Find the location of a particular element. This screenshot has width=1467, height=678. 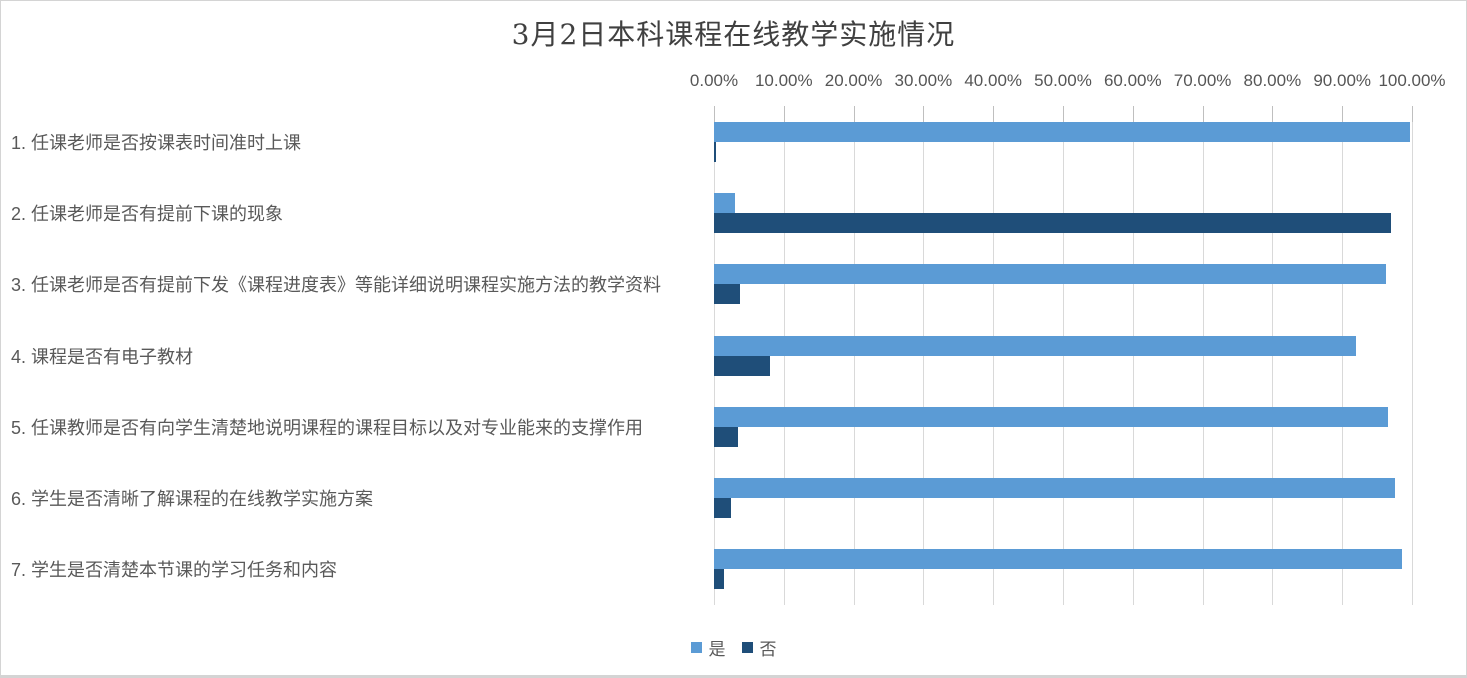

legend-label: 是 is located at coordinates (717, 649).